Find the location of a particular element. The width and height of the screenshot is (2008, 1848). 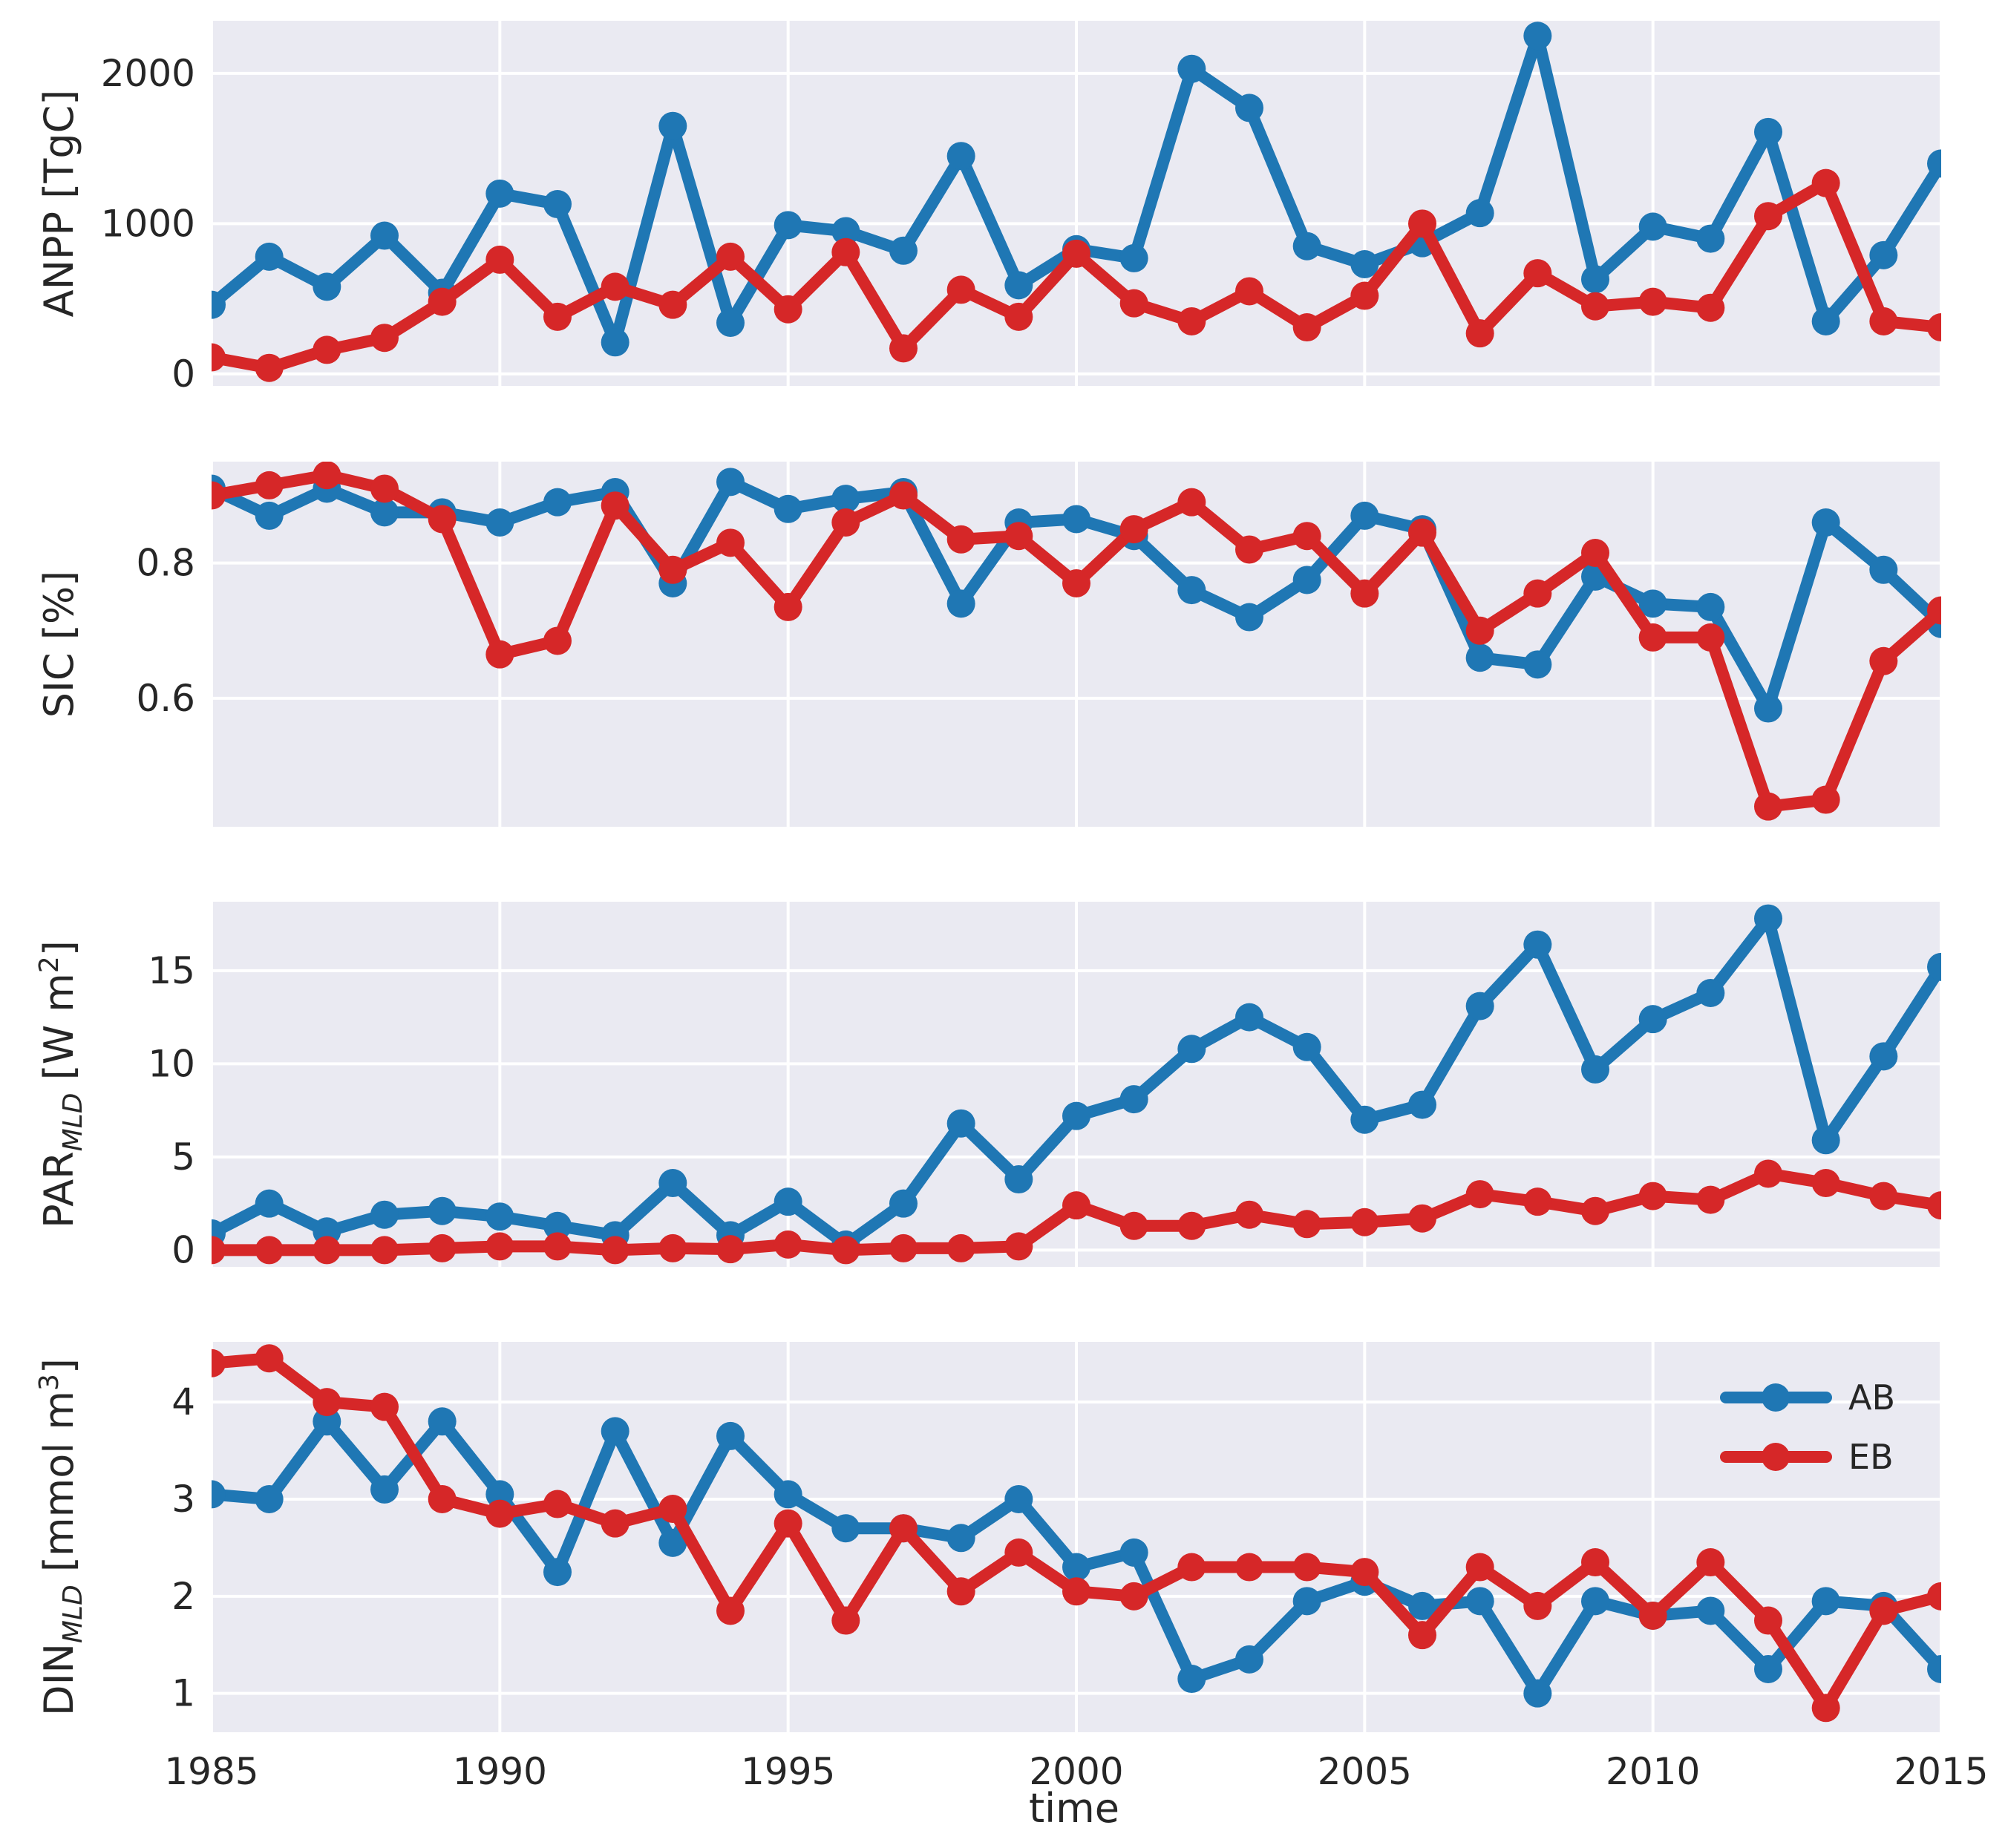

y-axis-label: SIC [%] is located at coordinates (59, 644).